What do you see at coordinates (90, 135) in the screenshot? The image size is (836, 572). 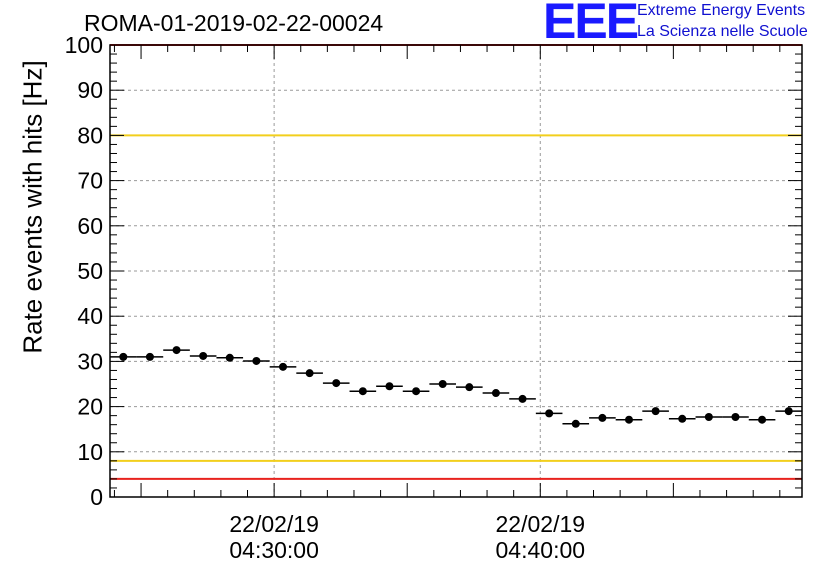 I see `y-tick-label: 80` at bounding box center [90, 135].